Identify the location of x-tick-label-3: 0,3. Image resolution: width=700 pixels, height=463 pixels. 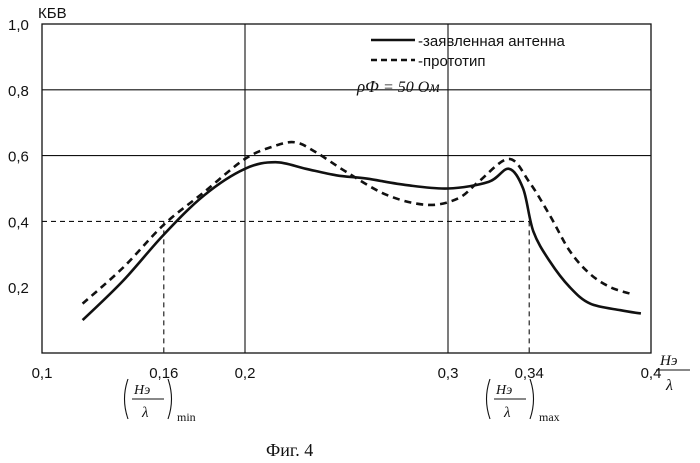
(448, 373).